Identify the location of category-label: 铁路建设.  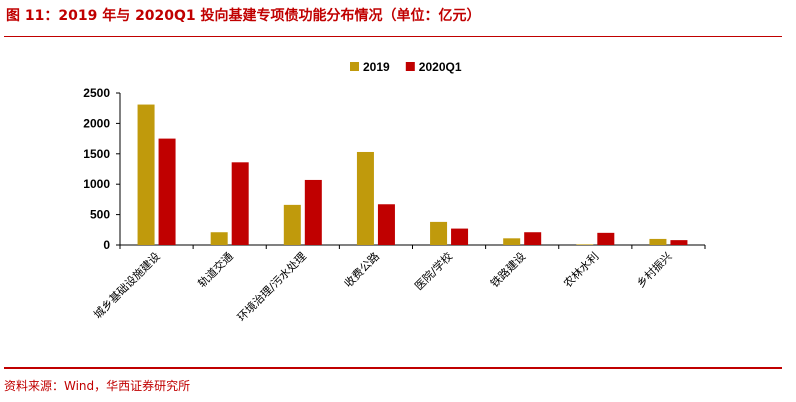
(507, 269).